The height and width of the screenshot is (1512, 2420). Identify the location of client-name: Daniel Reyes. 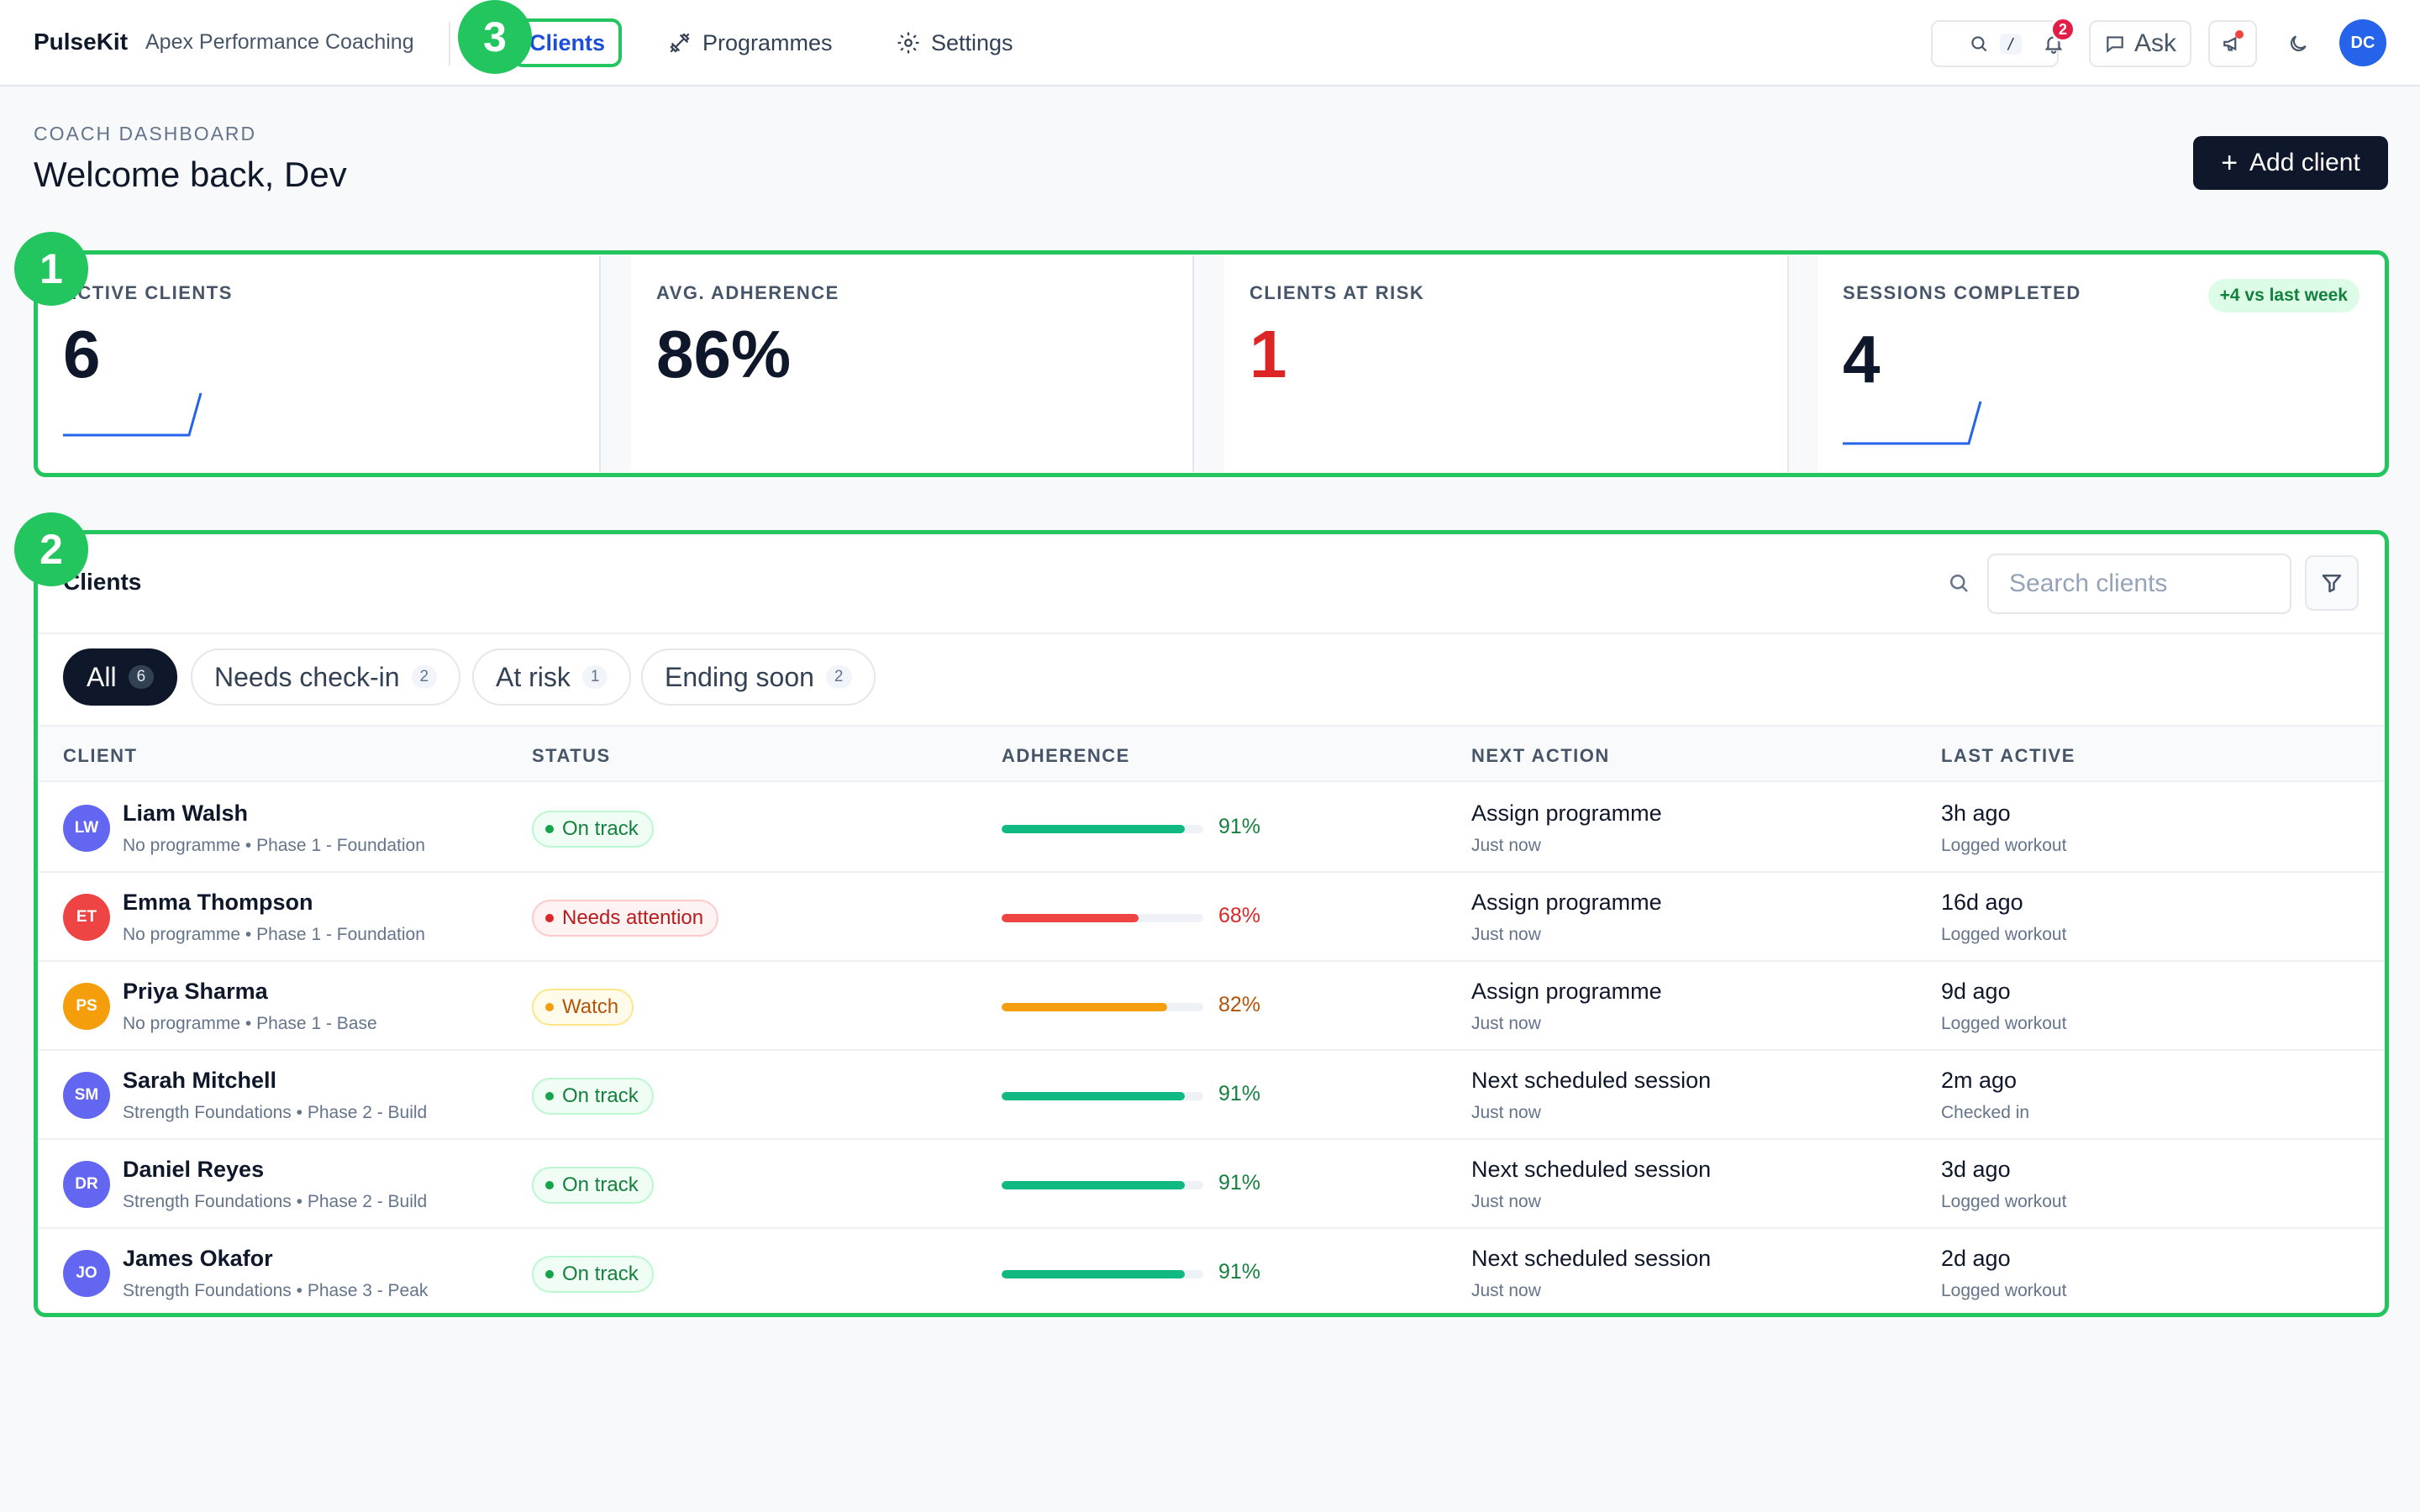
(194, 1169).